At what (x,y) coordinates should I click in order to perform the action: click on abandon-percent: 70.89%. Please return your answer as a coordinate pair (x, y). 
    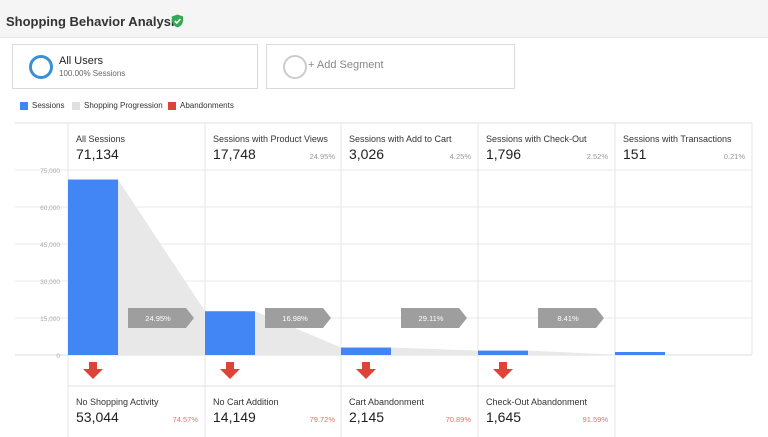
    Looking at the image, I should click on (459, 419).